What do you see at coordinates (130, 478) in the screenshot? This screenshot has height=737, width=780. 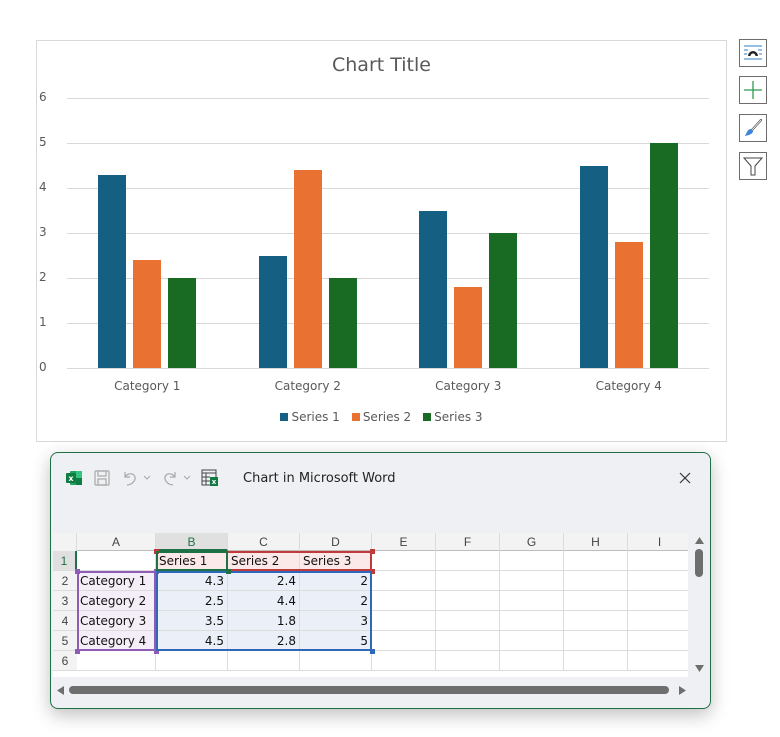 I see `undo-button` at bounding box center [130, 478].